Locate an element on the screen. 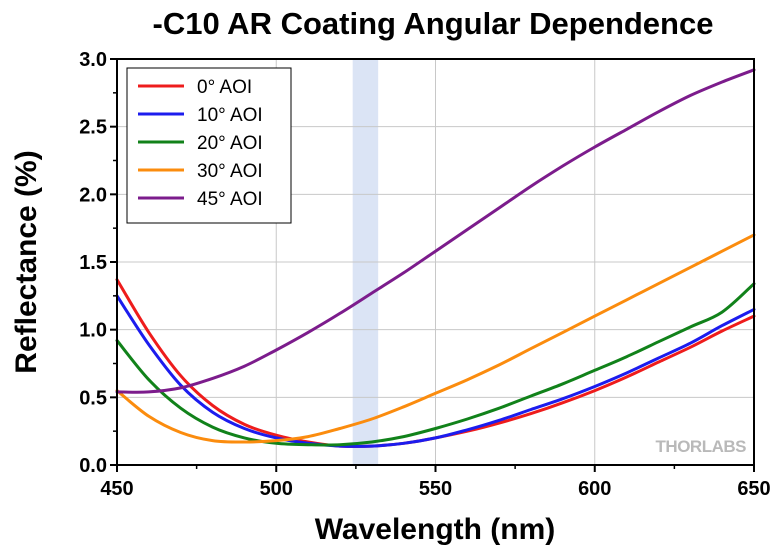 This screenshot has height=550, width=780. x-tick-label: 450 is located at coordinates (116, 489).